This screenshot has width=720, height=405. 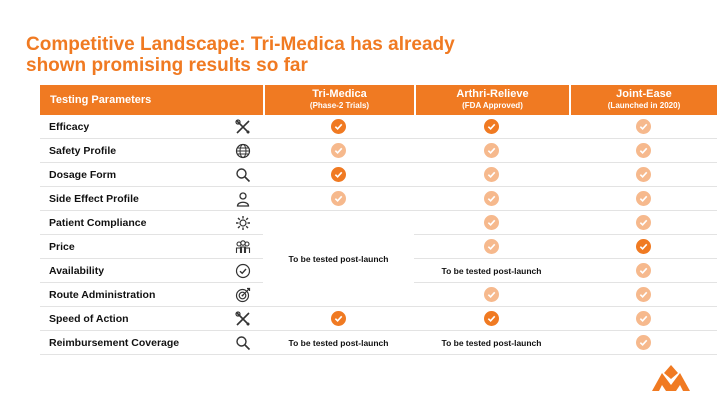 I want to click on check-tri-efficacy, so click(x=338, y=127).